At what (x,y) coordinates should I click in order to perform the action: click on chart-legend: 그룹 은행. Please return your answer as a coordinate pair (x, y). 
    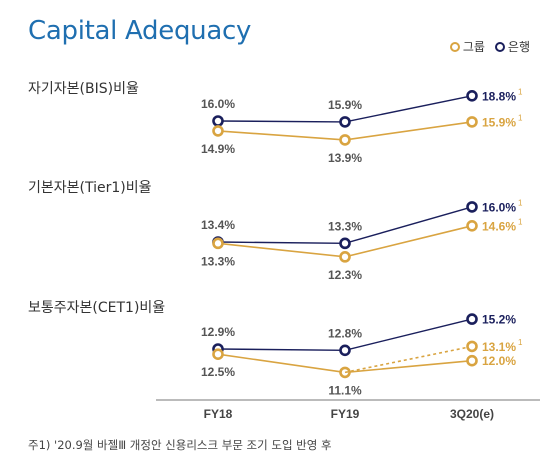
    Looking at the image, I should click on (489, 46).